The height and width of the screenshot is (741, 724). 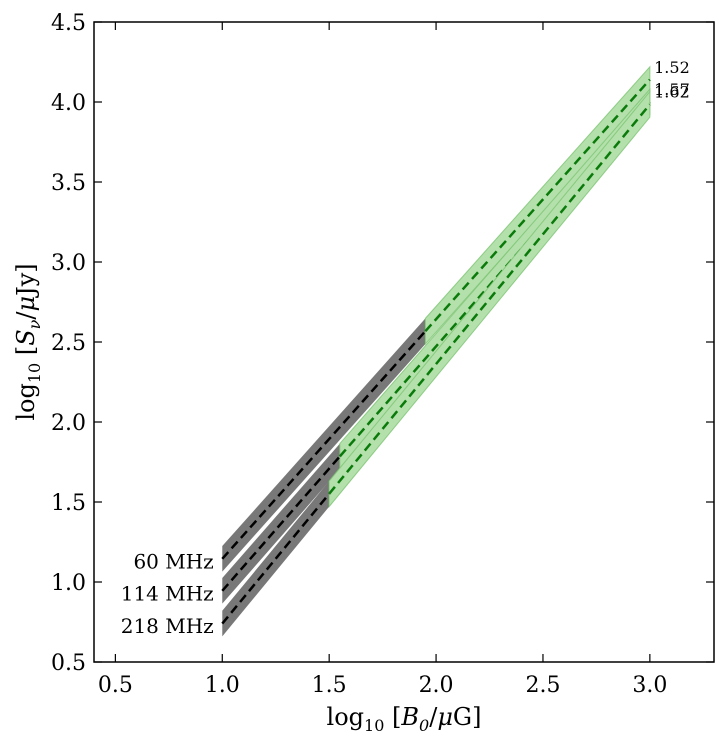 What do you see at coordinates (672, 67) in the screenshot?
I see `index-label-1: 1.52` at bounding box center [672, 67].